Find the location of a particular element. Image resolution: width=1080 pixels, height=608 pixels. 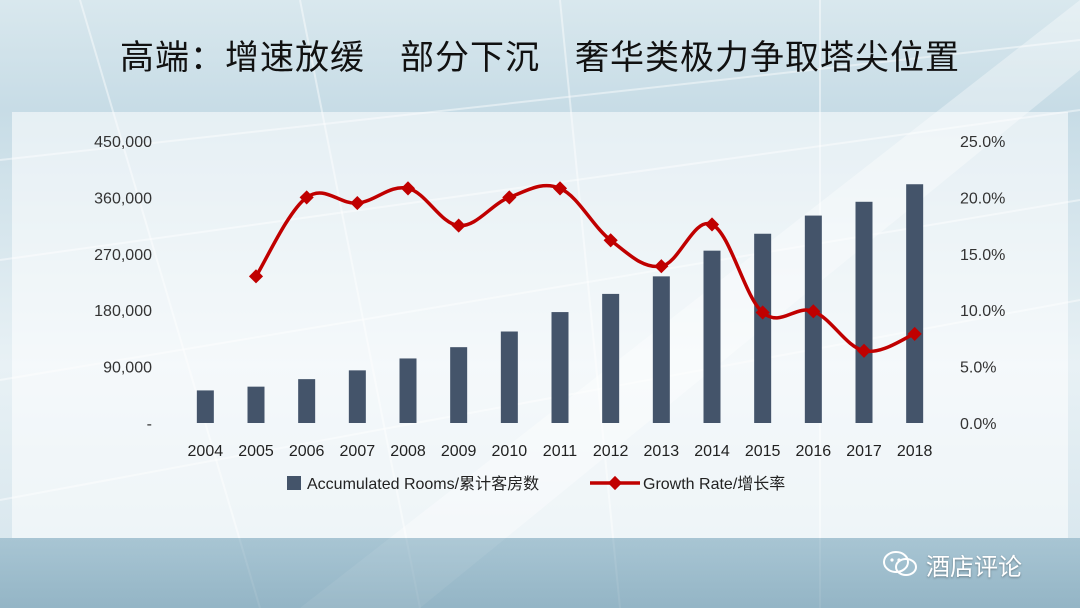

x-tick-label: 2018 is located at coordinates (915, 451).